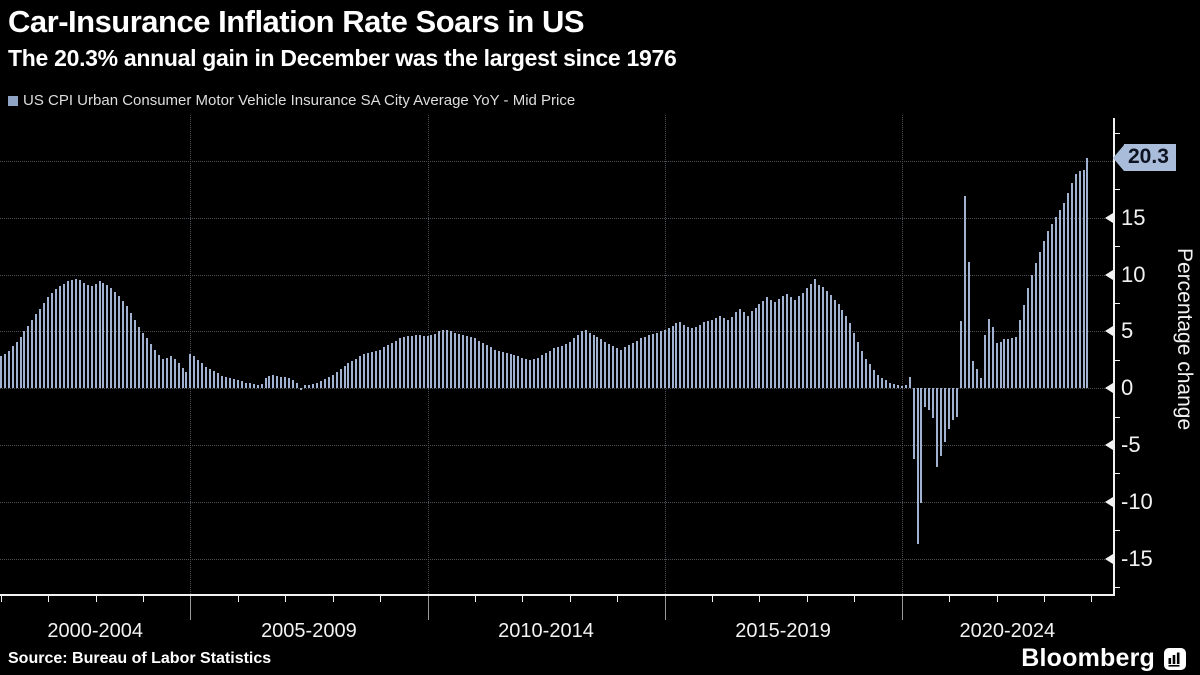 Image resolution: width=1200 pixels, height=675 pixels. I want to click on last-value-badge-text: 20.3, so click(1150, 157).